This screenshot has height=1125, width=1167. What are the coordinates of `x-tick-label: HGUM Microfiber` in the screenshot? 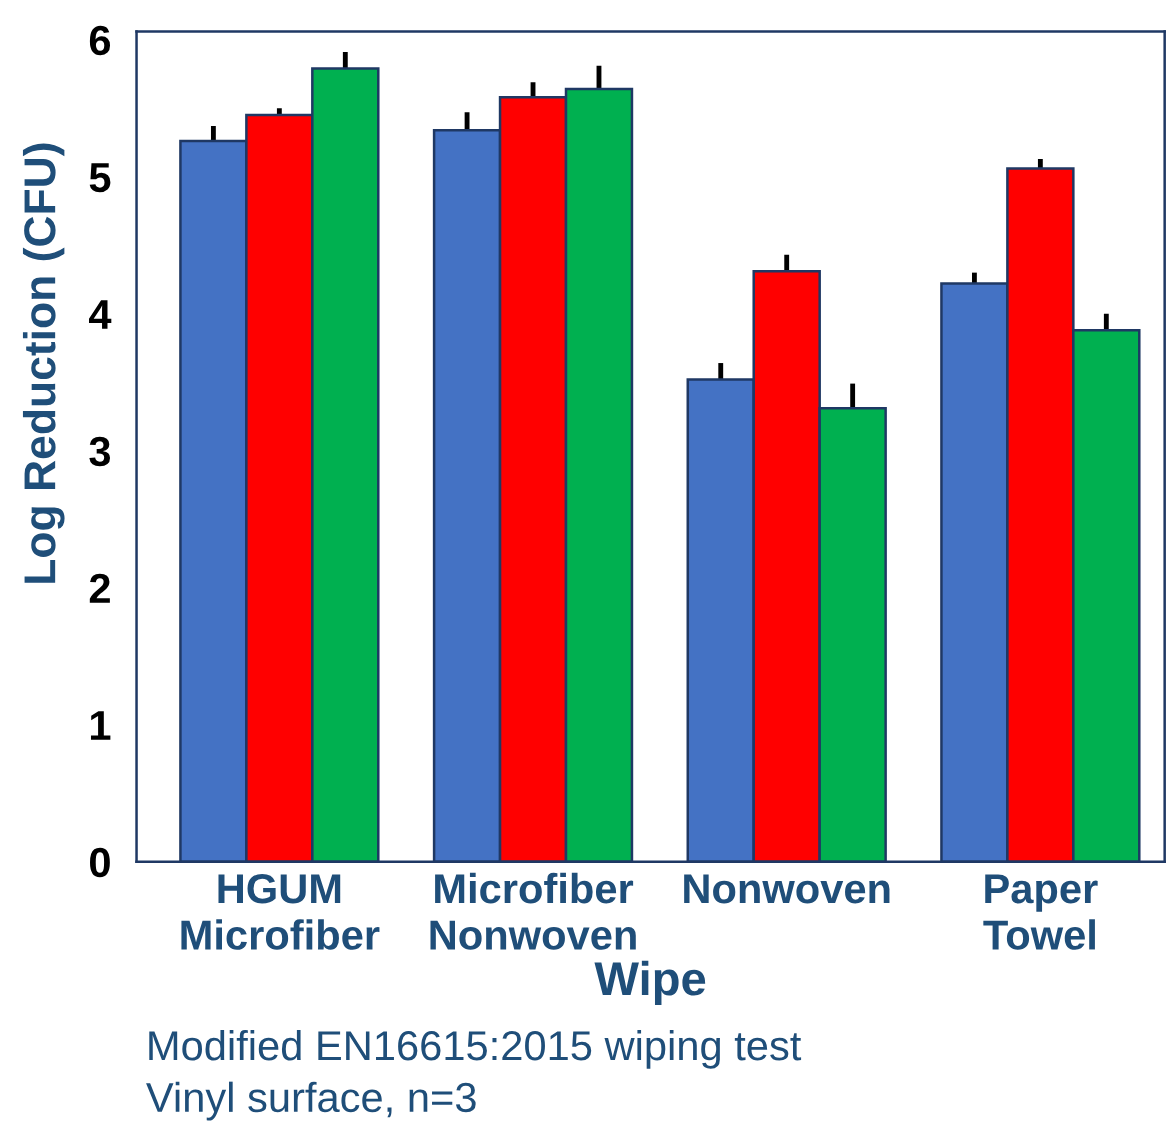 It's located at (280, 911).